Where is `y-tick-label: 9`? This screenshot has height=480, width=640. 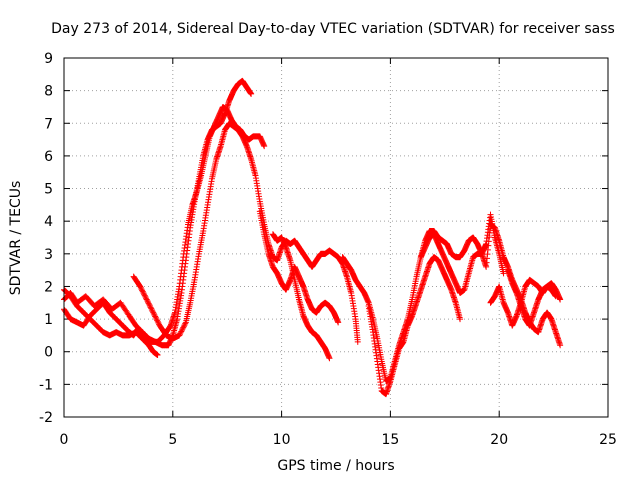
y-tick-label: 9 is located at coordinates (48, 59).